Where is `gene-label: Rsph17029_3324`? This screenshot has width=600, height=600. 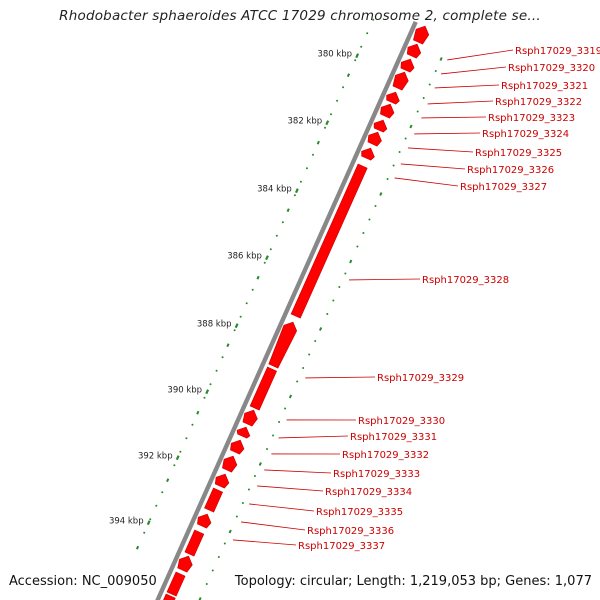
gene-label: Rsph17029_3324 is located at coordinates (525, 134).